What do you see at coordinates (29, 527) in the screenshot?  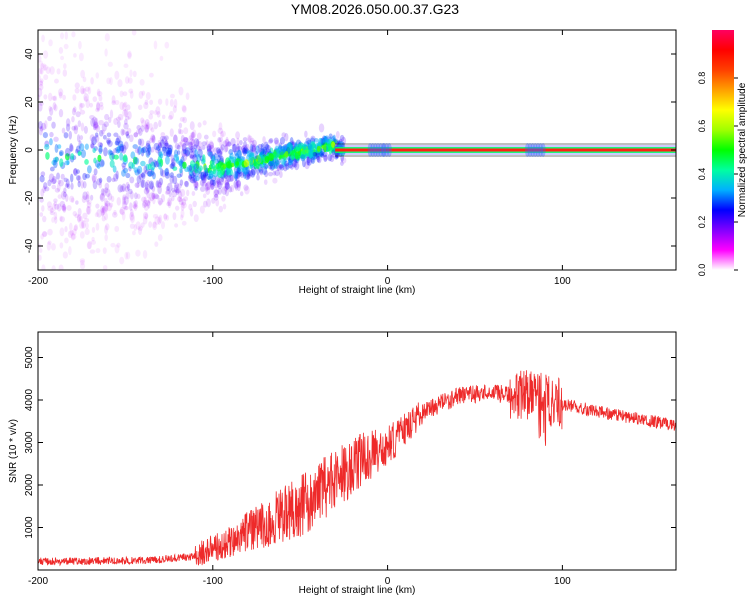 I see `y-tick-label: 1000` at bounding box center [29, 527].